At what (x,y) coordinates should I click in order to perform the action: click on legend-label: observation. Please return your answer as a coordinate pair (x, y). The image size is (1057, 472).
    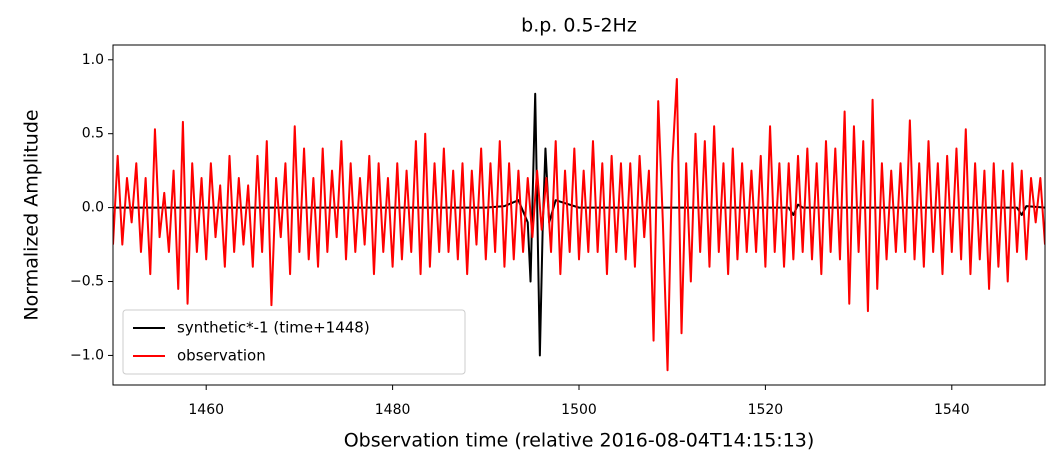
    Looking at the image, I should click on (221, 356).